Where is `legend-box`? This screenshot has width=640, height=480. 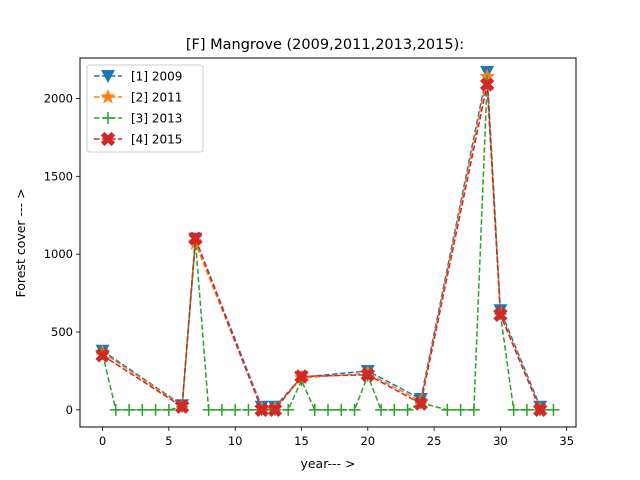 legend-box is located at coordinates (145, 108).